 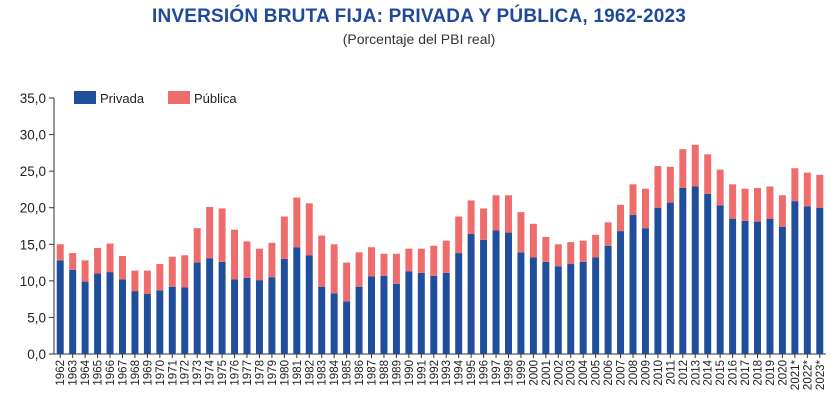 I want to click on bar-privada-1963, so click(x=73, y=311).